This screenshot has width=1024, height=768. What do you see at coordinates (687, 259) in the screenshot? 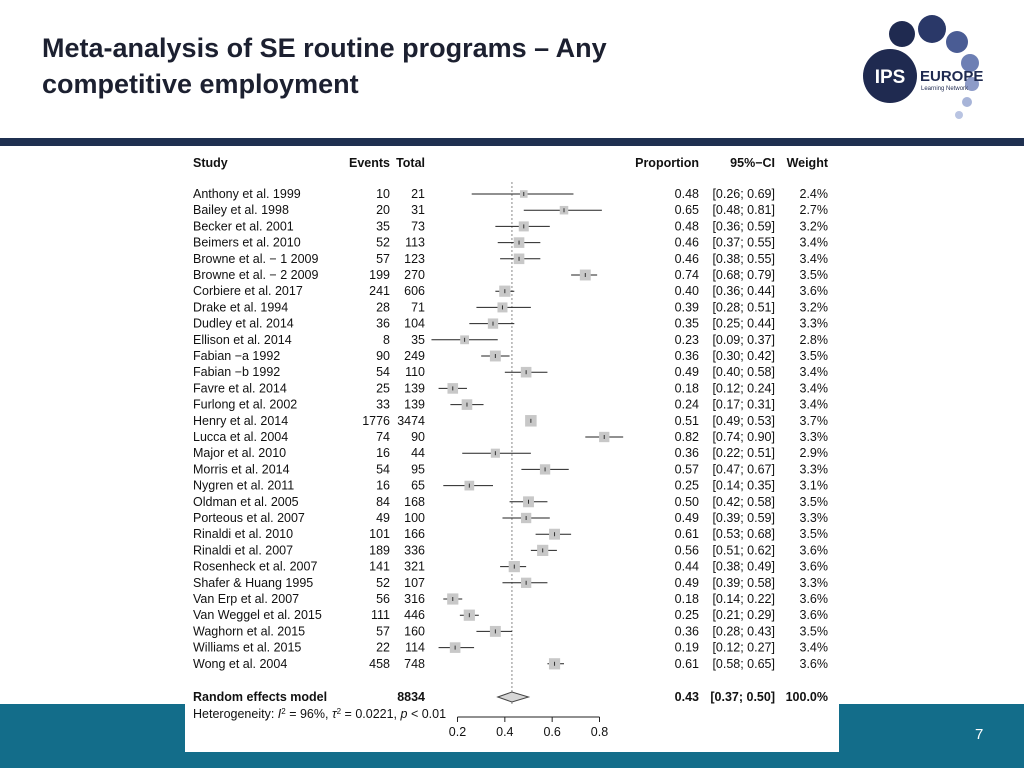
I see `study-proportion: 0.46` at bounding box center [687, 259].